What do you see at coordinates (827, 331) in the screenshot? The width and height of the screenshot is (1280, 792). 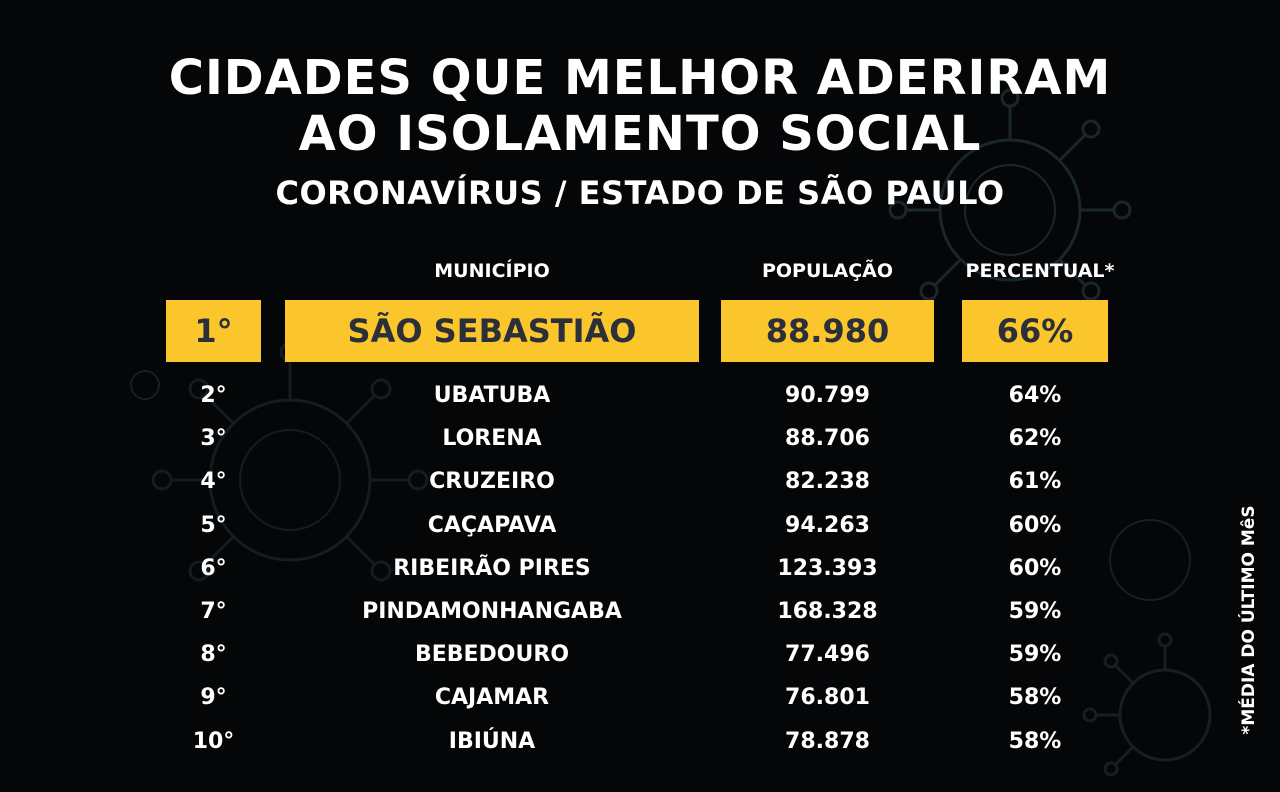 I see `highlight-populacao: 88.980` at bounding box center [827, 331].